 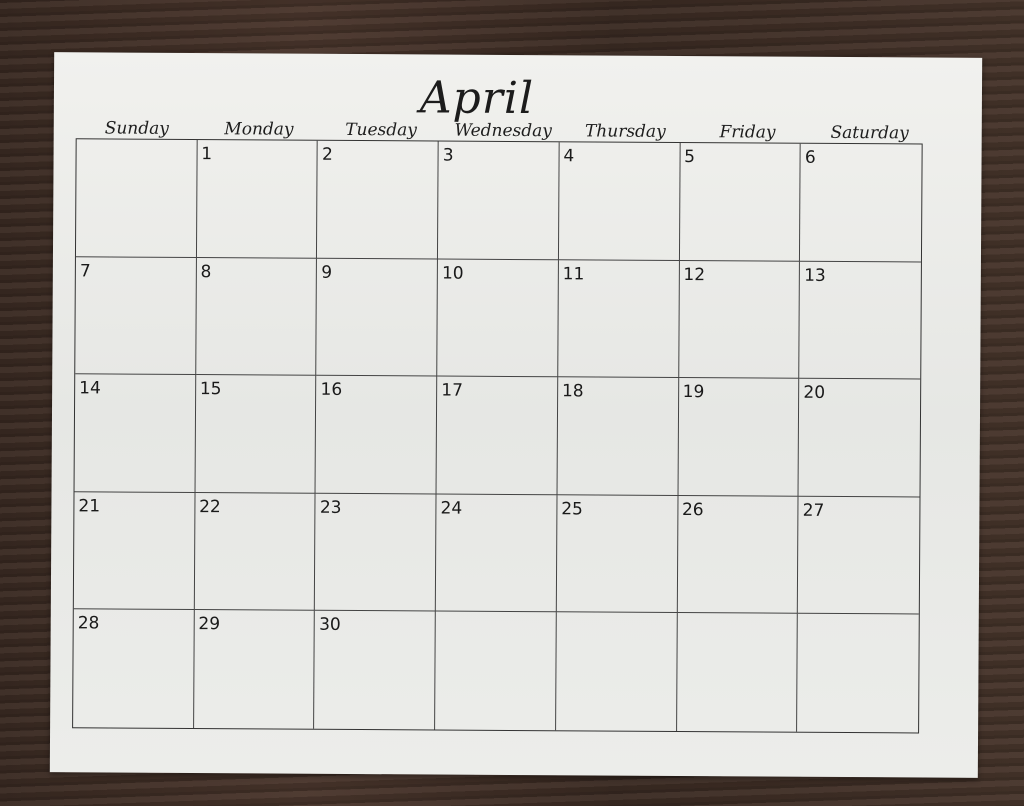 What do you see at coordinates (136, 128) in the screenshot?
I see `weekday-sunday: Sunday` at bounding box center [136, 128].